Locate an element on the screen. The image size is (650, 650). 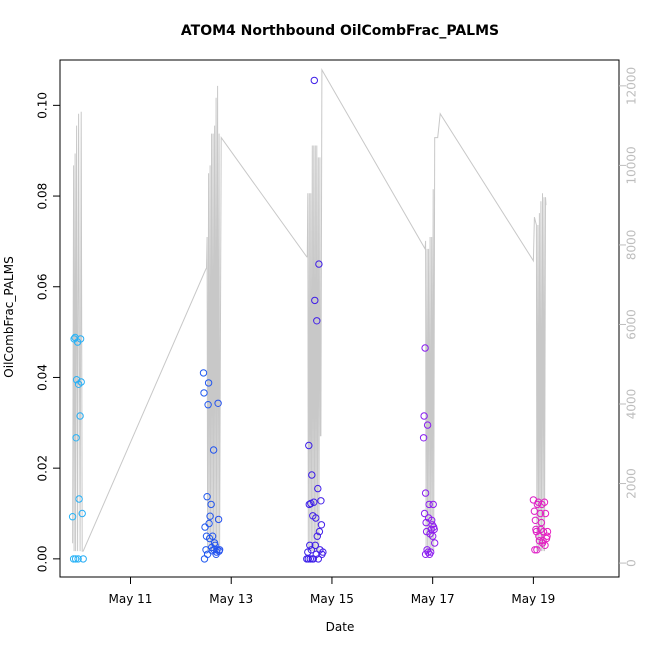
x-tick-label: May 11 is located at coordinates (131, 599).